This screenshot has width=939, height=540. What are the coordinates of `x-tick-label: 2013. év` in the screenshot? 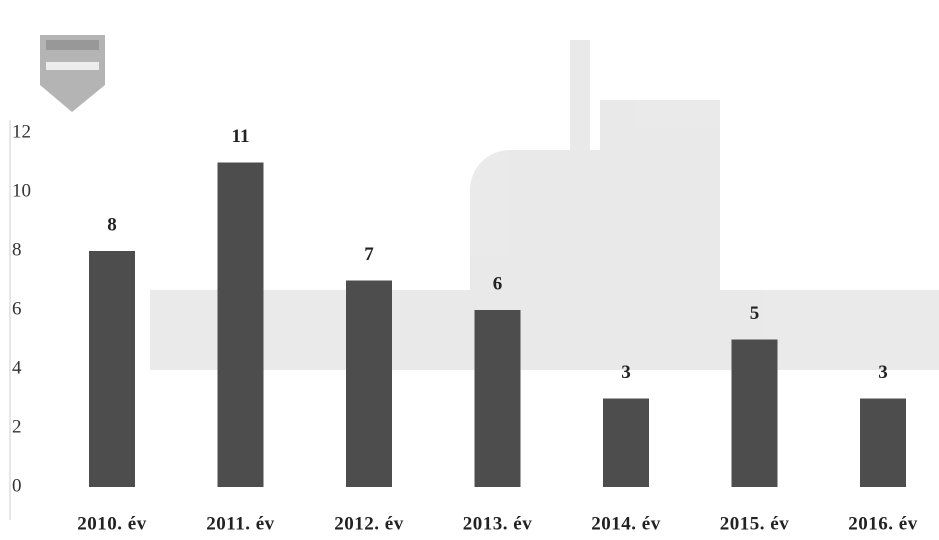 It's located at (497, 523).